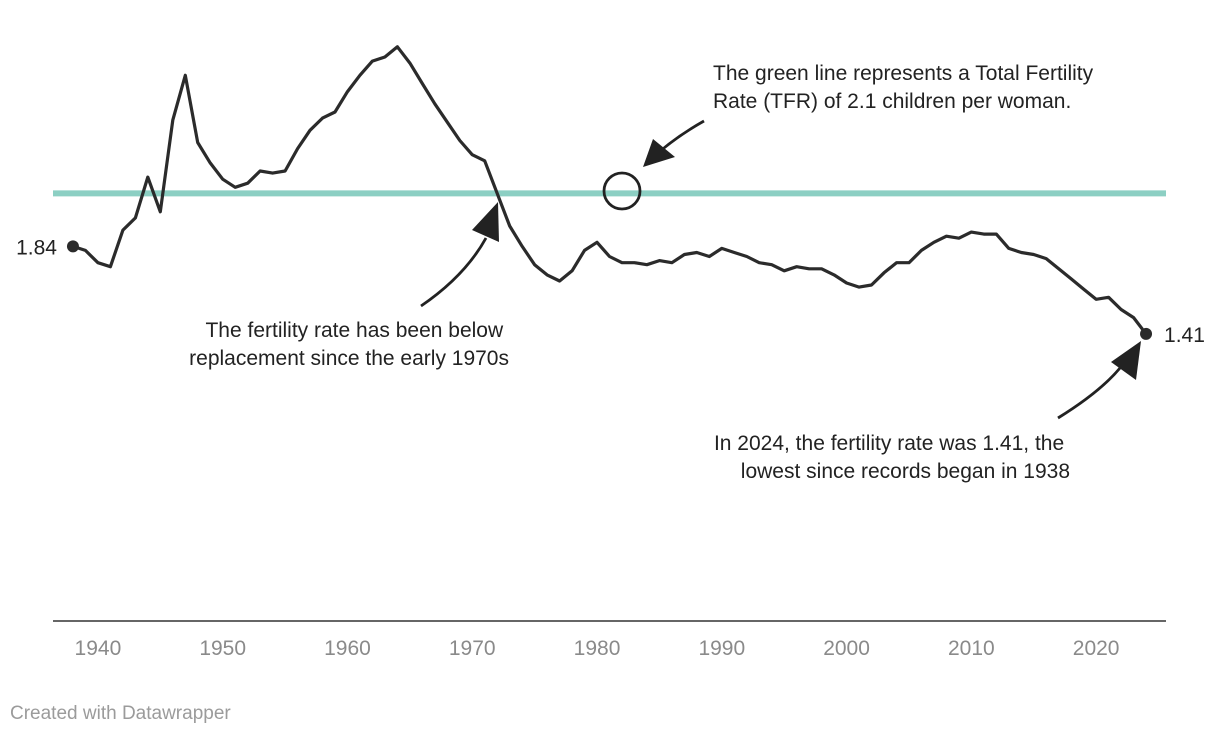  I want to click on annotation-2024-low-arrow, so click(1089, 393).